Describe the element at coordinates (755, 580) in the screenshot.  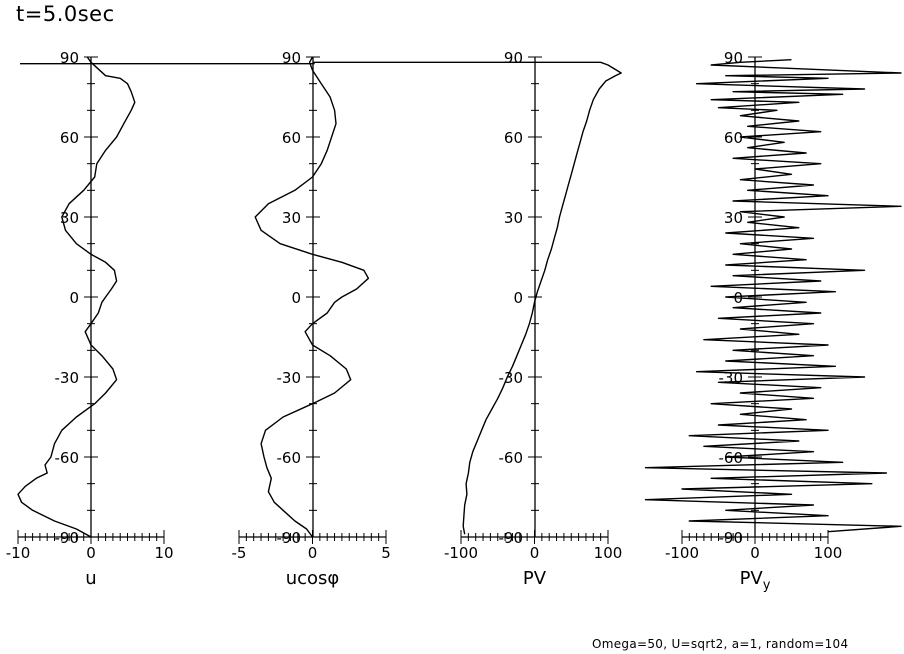
I see `x-axis-label: PVy` at that location.